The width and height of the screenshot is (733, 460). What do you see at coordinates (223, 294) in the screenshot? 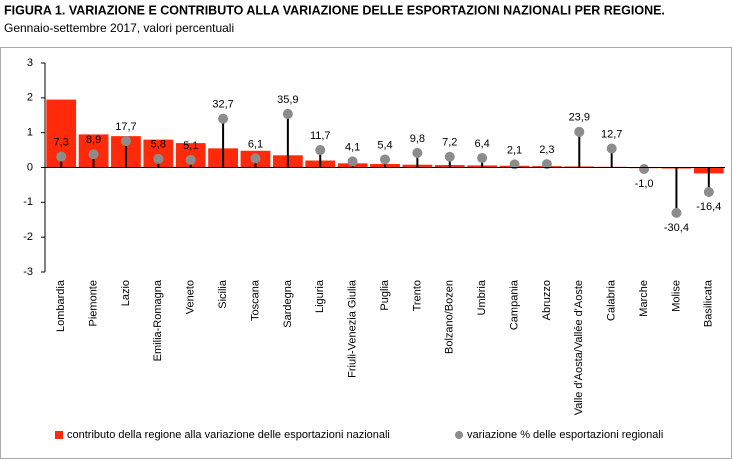
I see `x-tick-label: Sicilia` at bounding box center [223, 294].